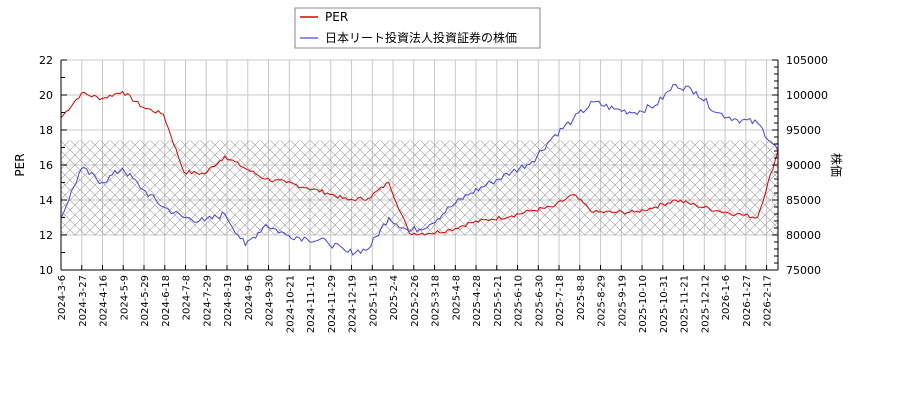 This screenshot has width=900, height=404. Describe the element at coordinates (394, 297) in the screenshot. I see `x-tick-label: 2025-2-4` at that location.